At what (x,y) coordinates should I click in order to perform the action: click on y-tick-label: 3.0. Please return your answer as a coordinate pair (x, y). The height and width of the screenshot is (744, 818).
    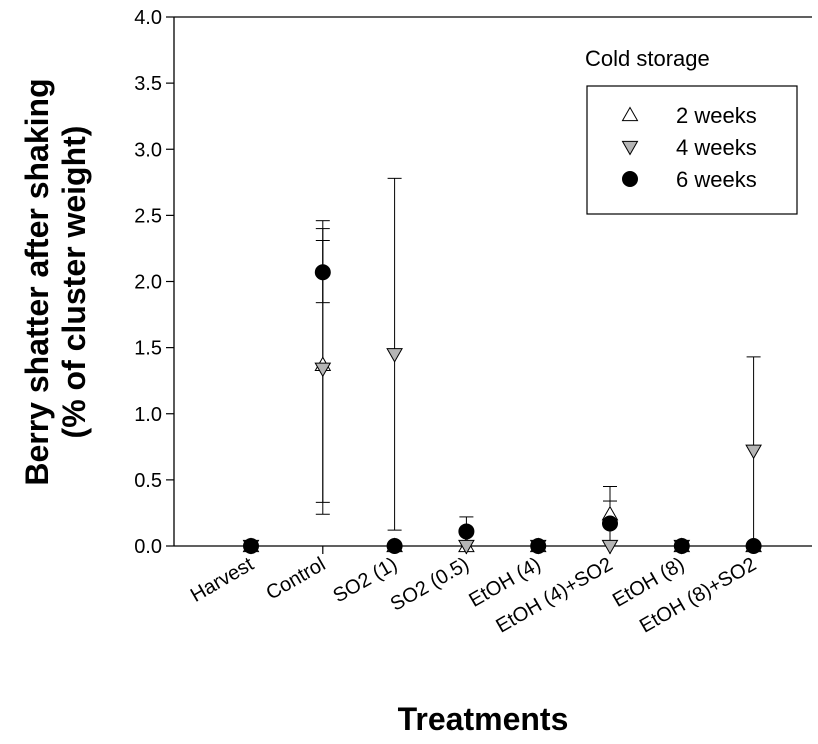
    Looking at the image, I should click on (148, 150).